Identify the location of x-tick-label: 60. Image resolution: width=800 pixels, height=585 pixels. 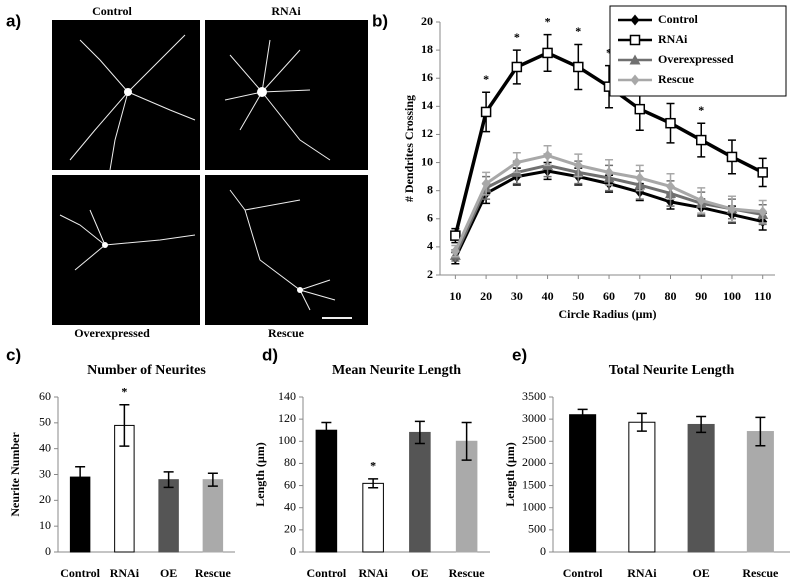
(609, 296).